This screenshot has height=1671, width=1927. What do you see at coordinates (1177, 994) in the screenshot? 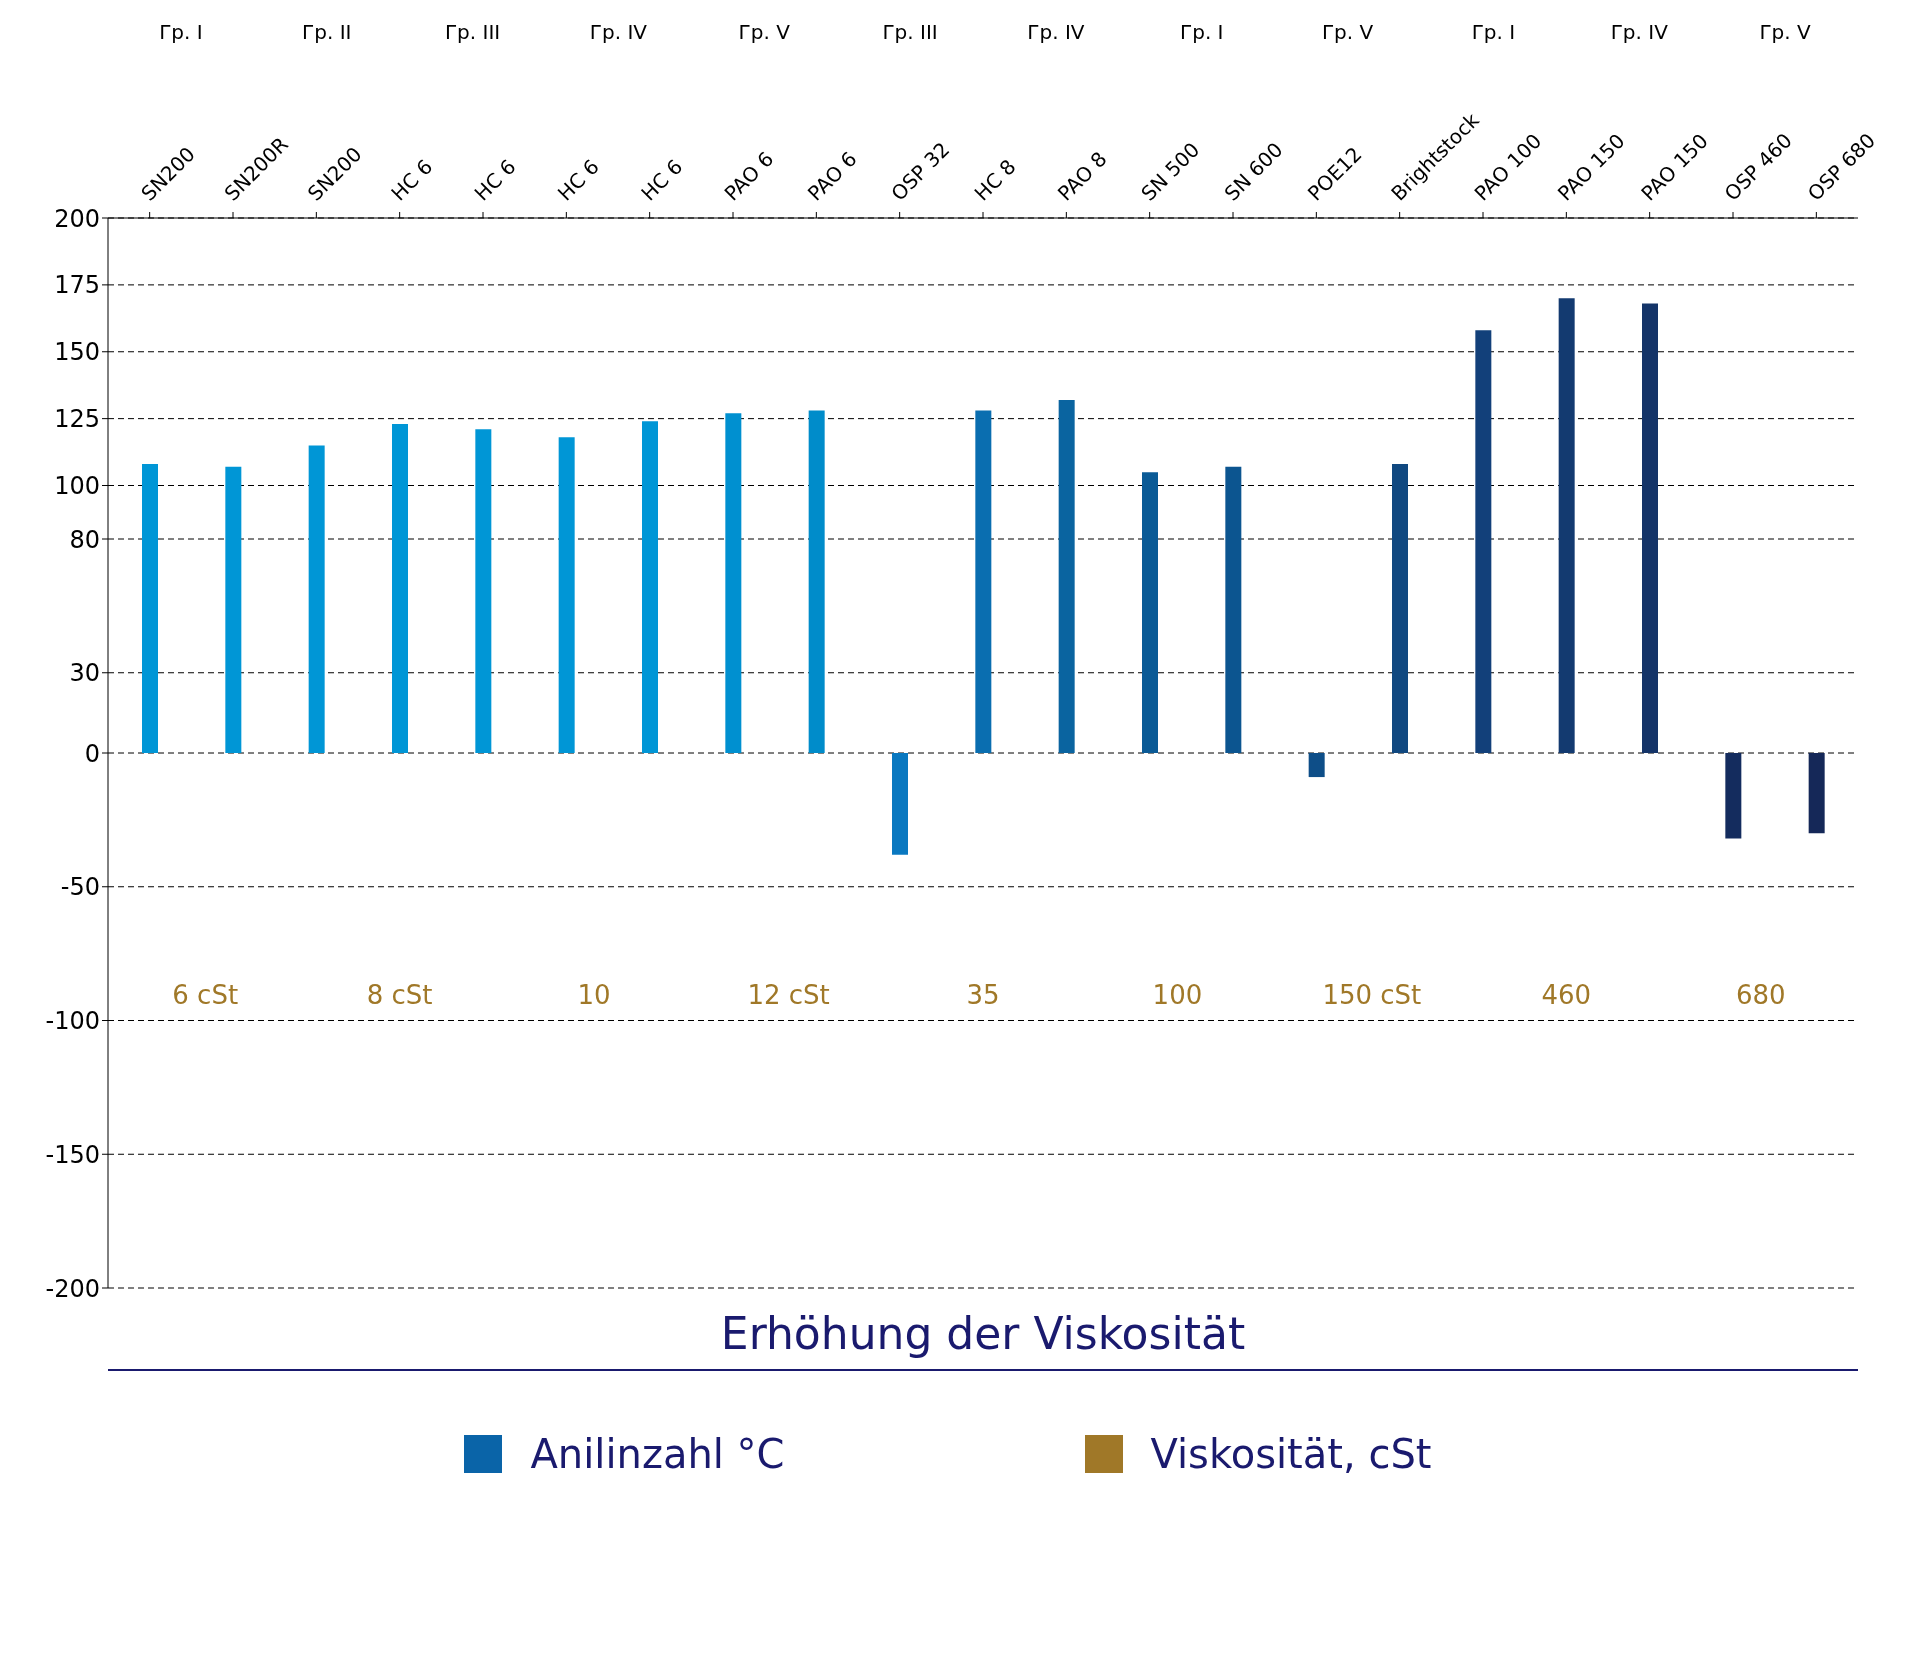
I see `annotation: 100` at bounding box center [1177, 994].